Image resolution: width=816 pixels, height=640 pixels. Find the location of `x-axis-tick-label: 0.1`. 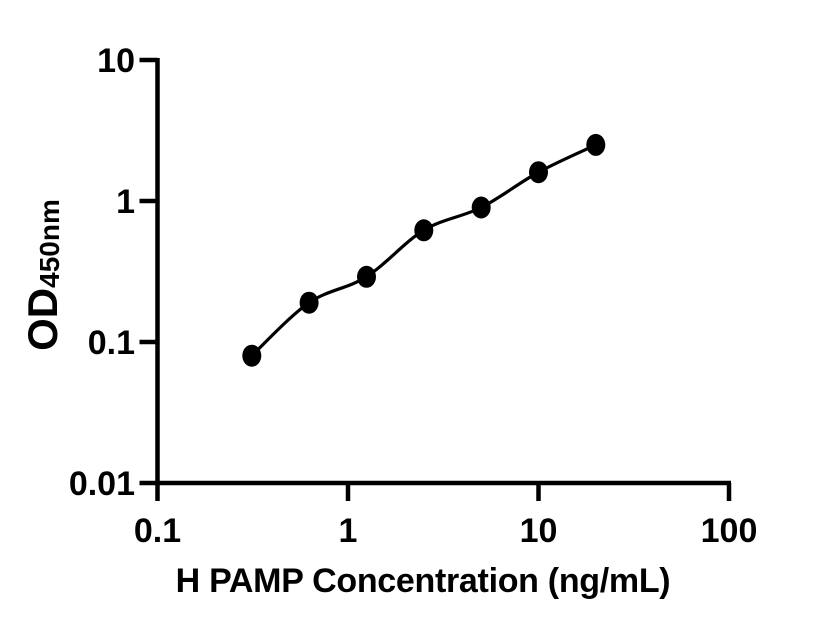

x-axis-tick-label: 0.1 is located at coordinates (157, 531).